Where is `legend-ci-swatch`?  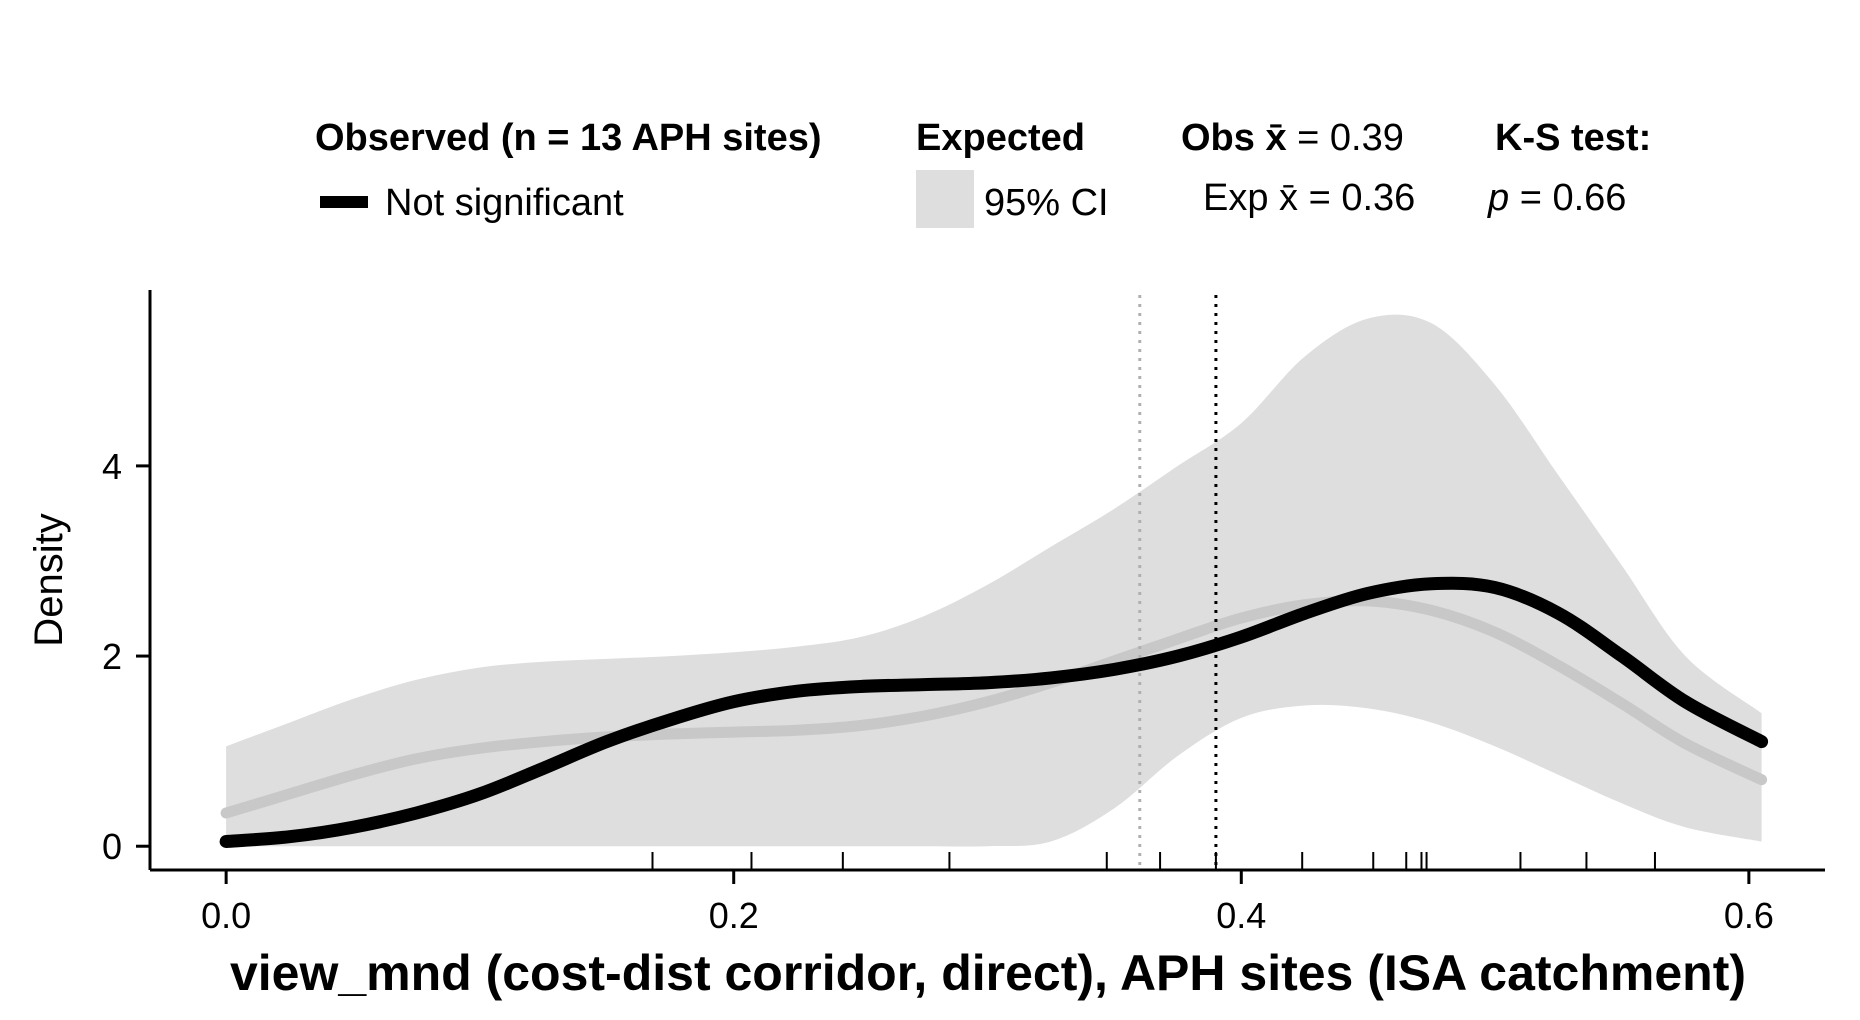 legend-ci-swatch is located at coordinates (945, 199).